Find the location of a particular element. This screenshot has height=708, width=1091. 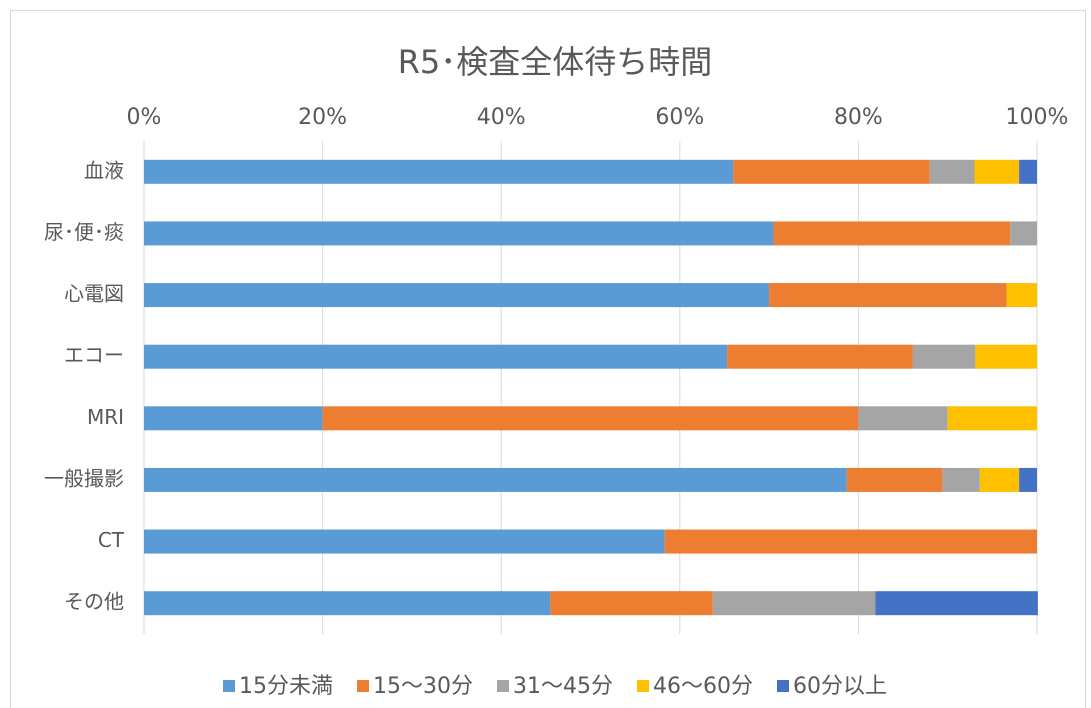

x-tick-label: 80% is located at coordinates (858, 117).